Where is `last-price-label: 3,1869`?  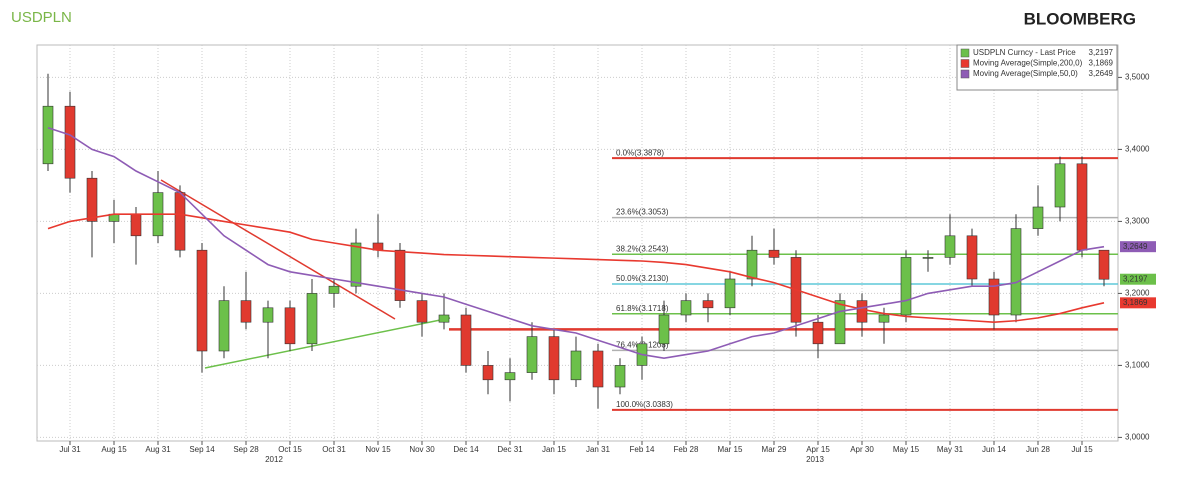
last-price-label: 3,1869 is located at coordinates (1135, 302).